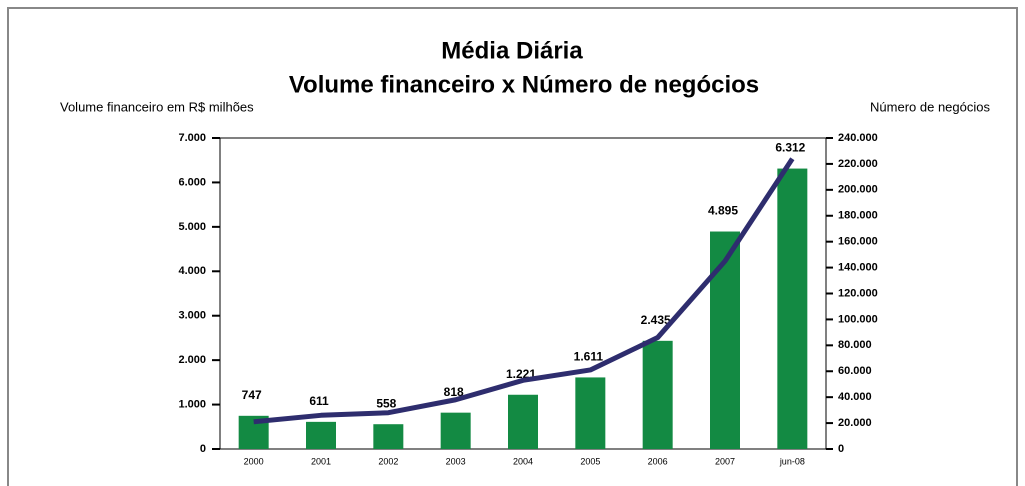 Image resolution: width=1025 pixels, height=486 pixels. I want to click on y-tick-label: 0, so click(203, 449).